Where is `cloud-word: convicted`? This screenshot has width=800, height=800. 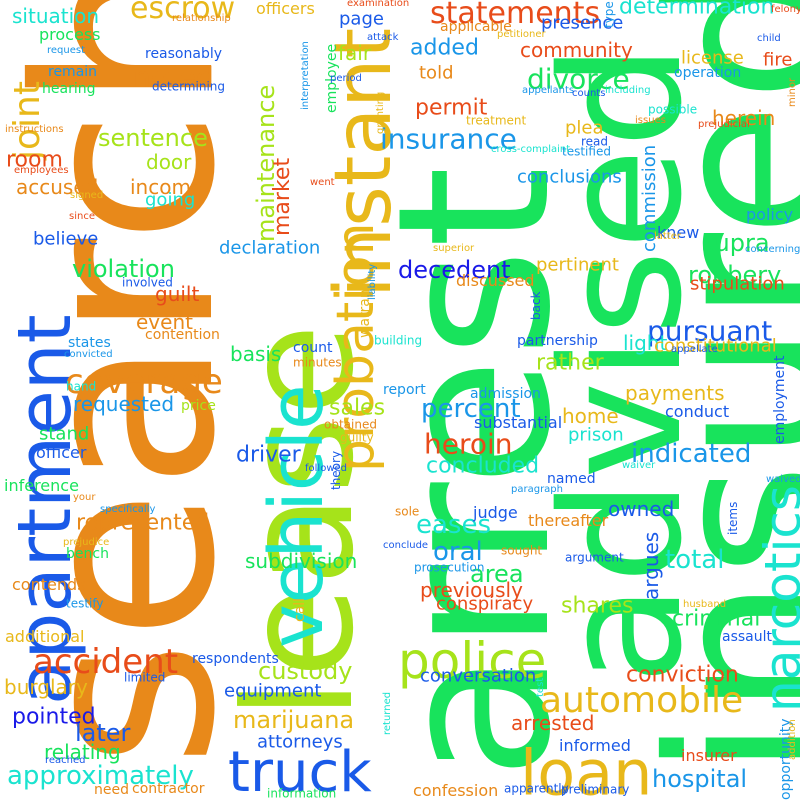
cloud-word: convicted is located at coordinates (88, 354).